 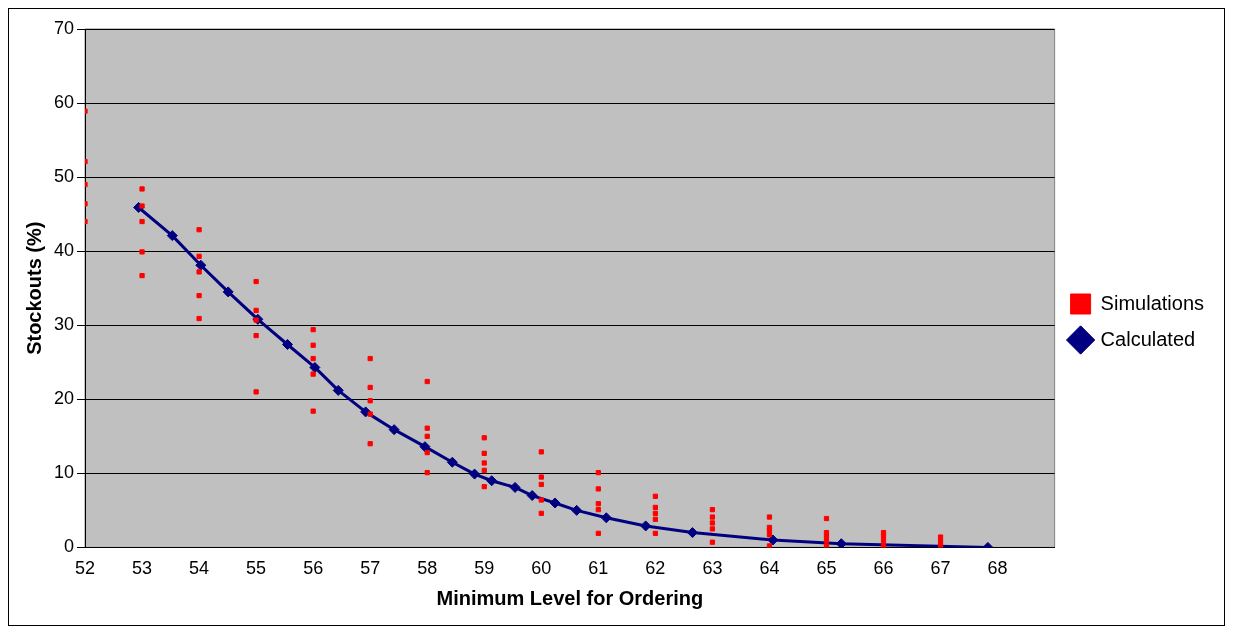 What do you see at coordinates (69, 546) in the screenshot?
I see `y-tick-label: 0` at bounding box center [69, 546].